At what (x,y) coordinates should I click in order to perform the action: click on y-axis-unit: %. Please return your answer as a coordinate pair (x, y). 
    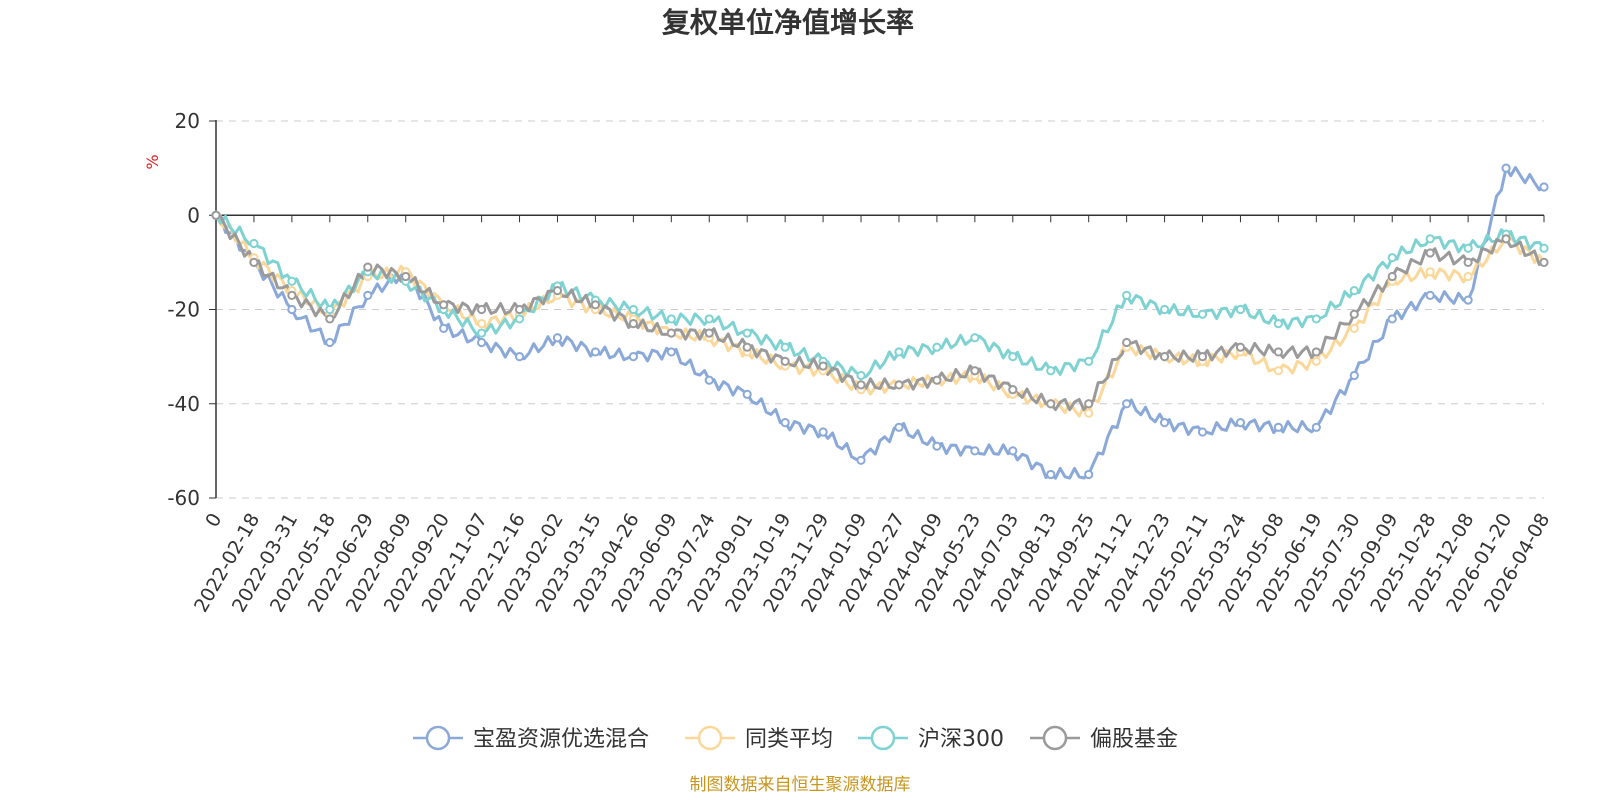
    Looking at the image, I should click on (152, 161).